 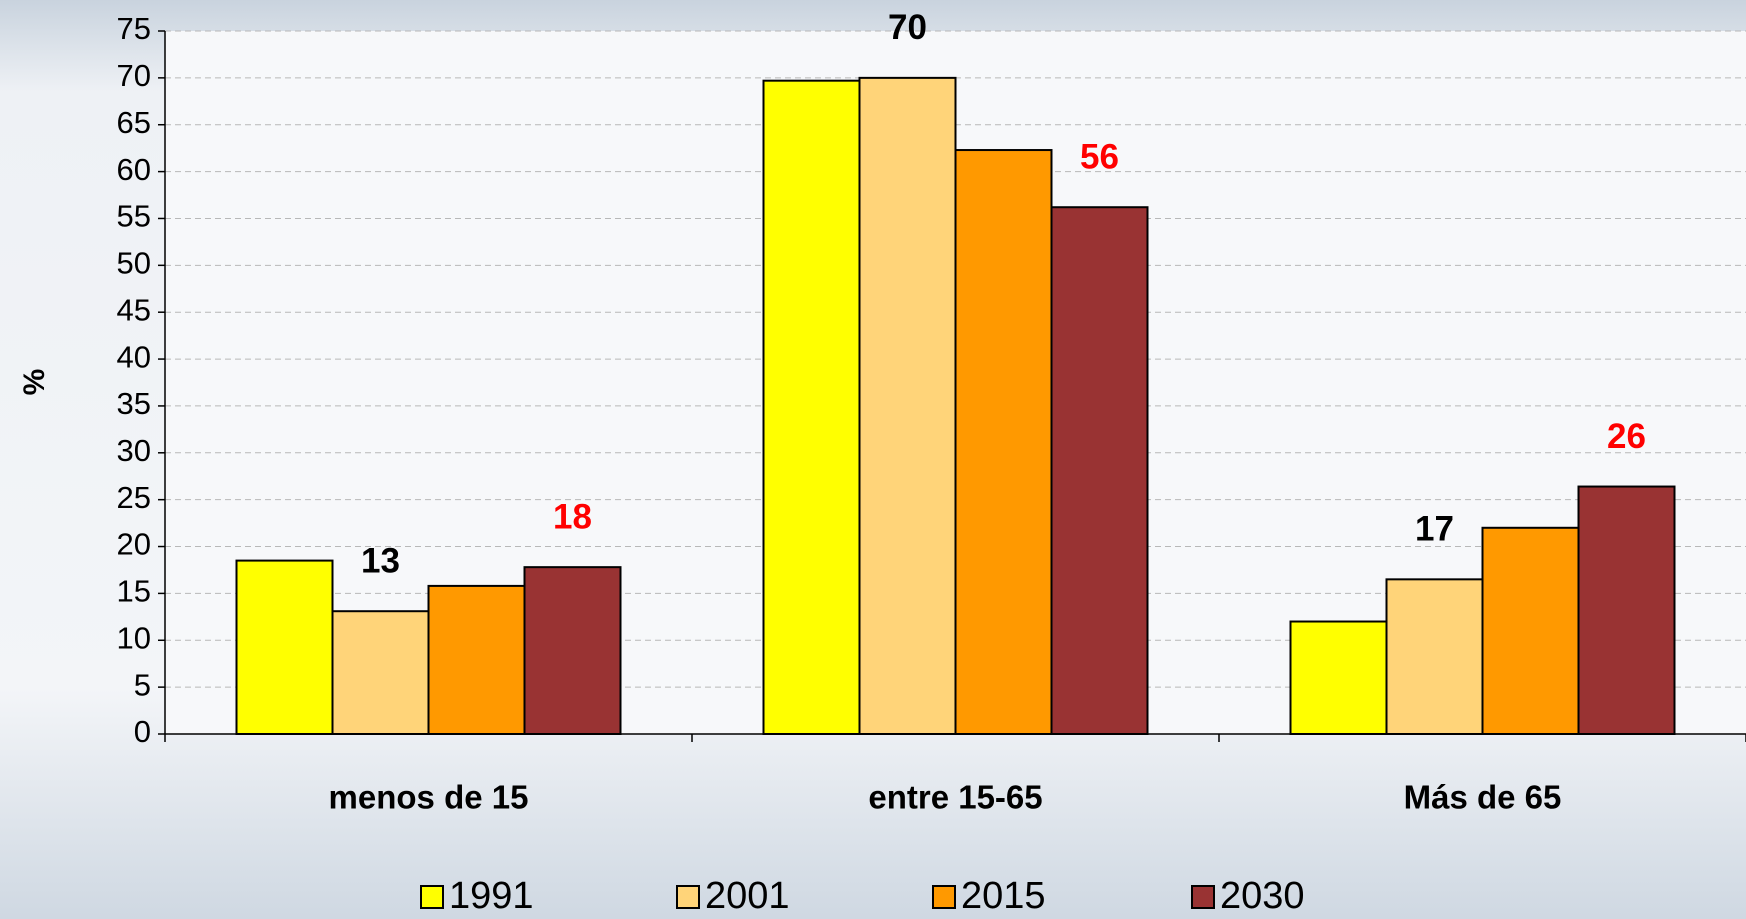 I want to click on legend-label: 1991, so click(x=491, y=896).